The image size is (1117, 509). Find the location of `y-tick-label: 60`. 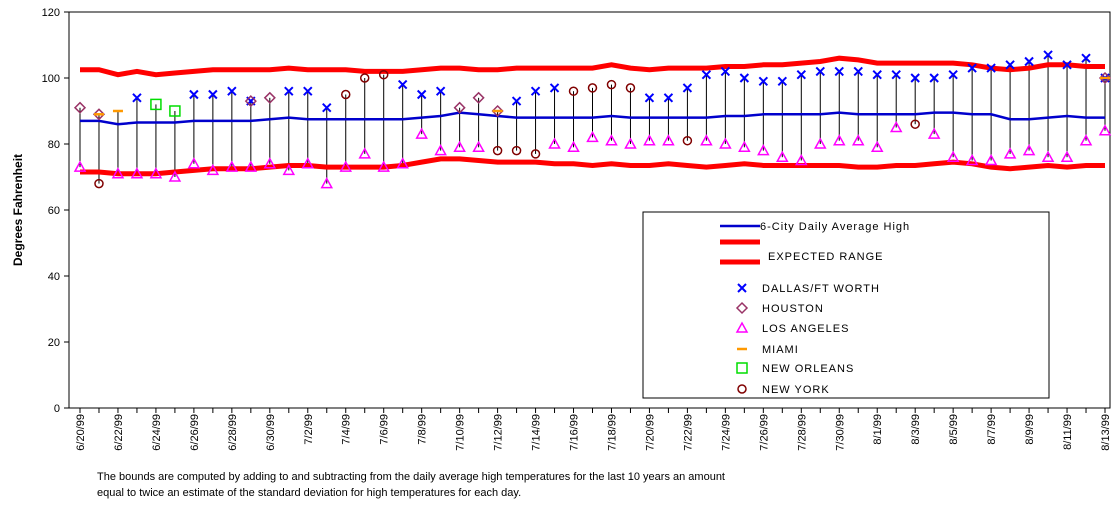

y-tick-label: 60 is located at coordinates (54, 211).